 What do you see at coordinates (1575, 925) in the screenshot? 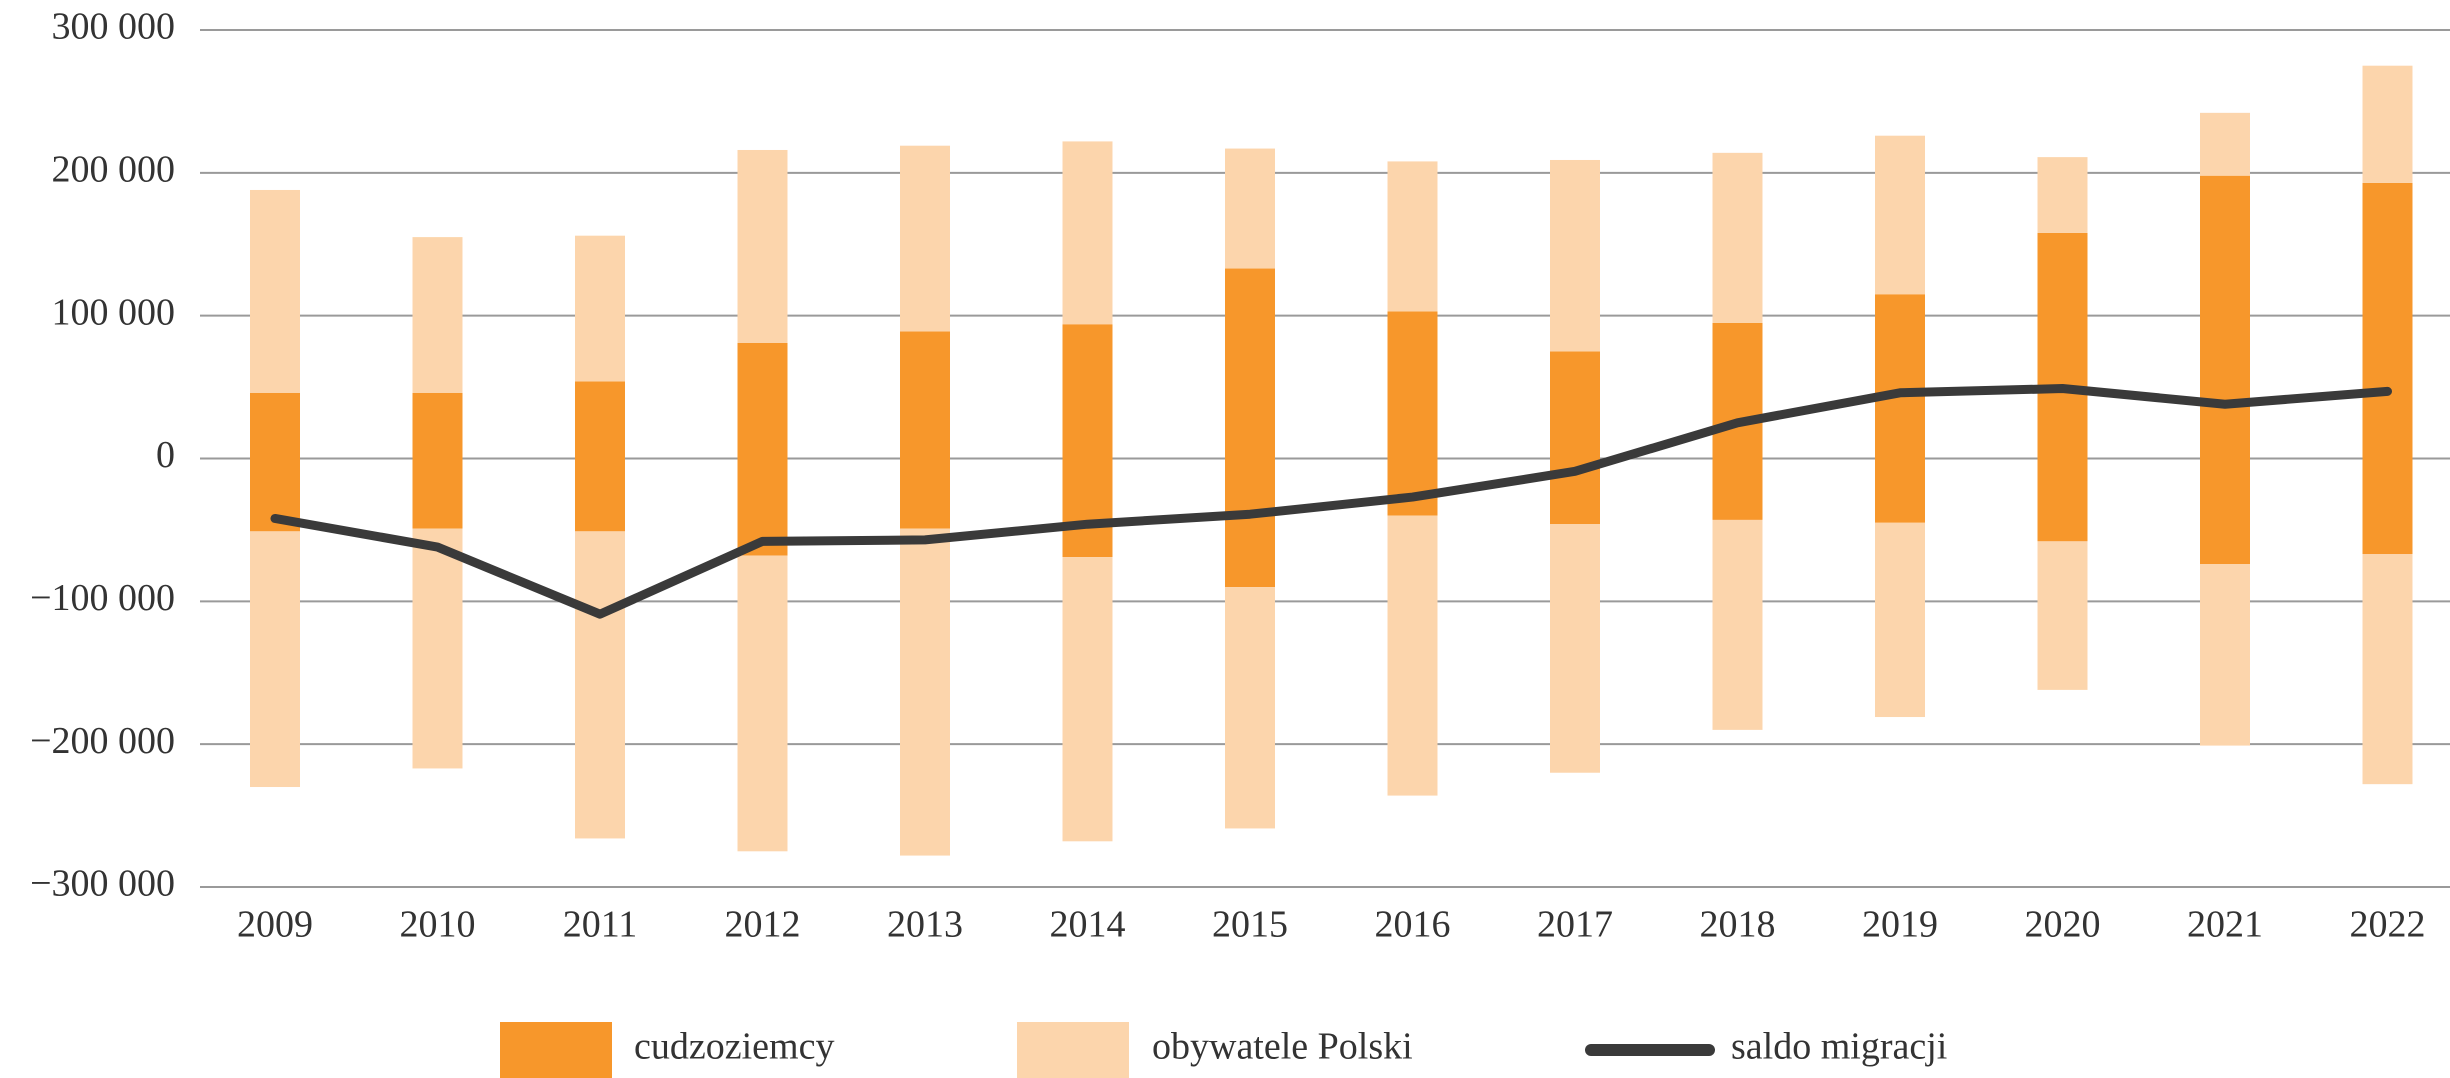
I see `x-tick-label: 2017` at bounding box center [1575, 925].